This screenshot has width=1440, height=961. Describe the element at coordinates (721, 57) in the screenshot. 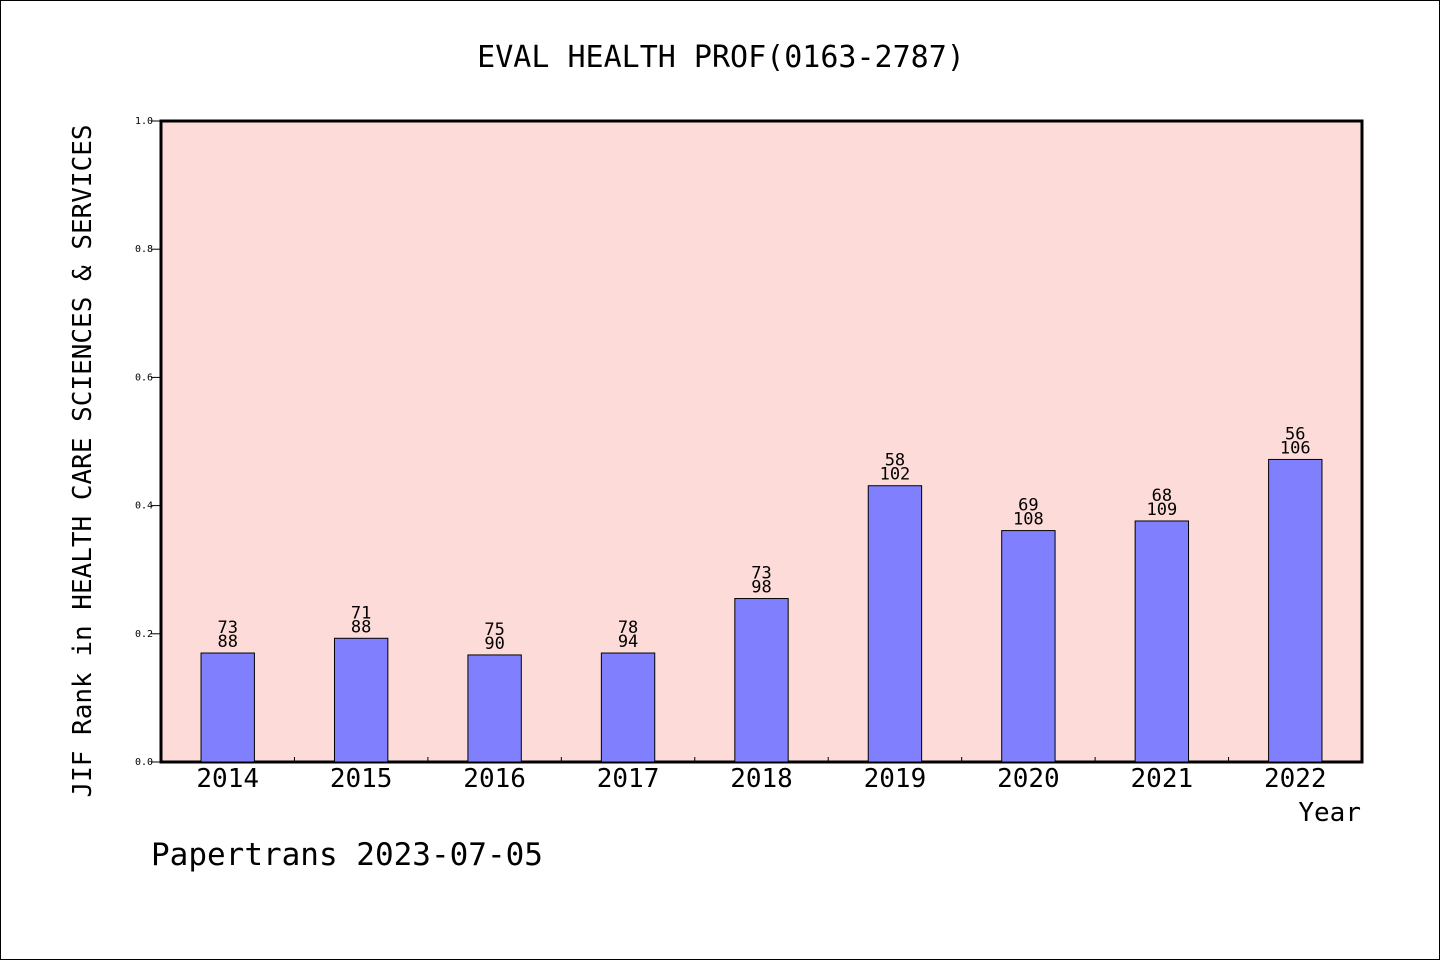

I see `chart-title: EVAL HEALTH PROF(0163-2787)` at that location.